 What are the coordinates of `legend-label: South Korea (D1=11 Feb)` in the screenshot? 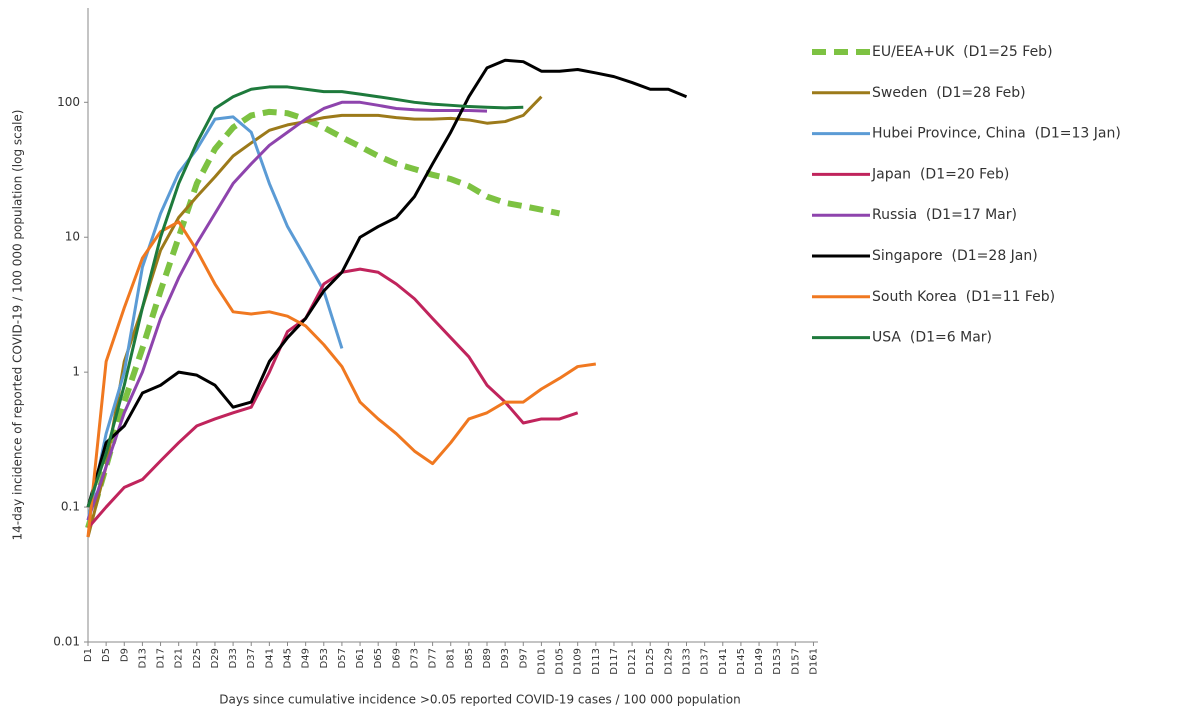 It's located at (963, 297).